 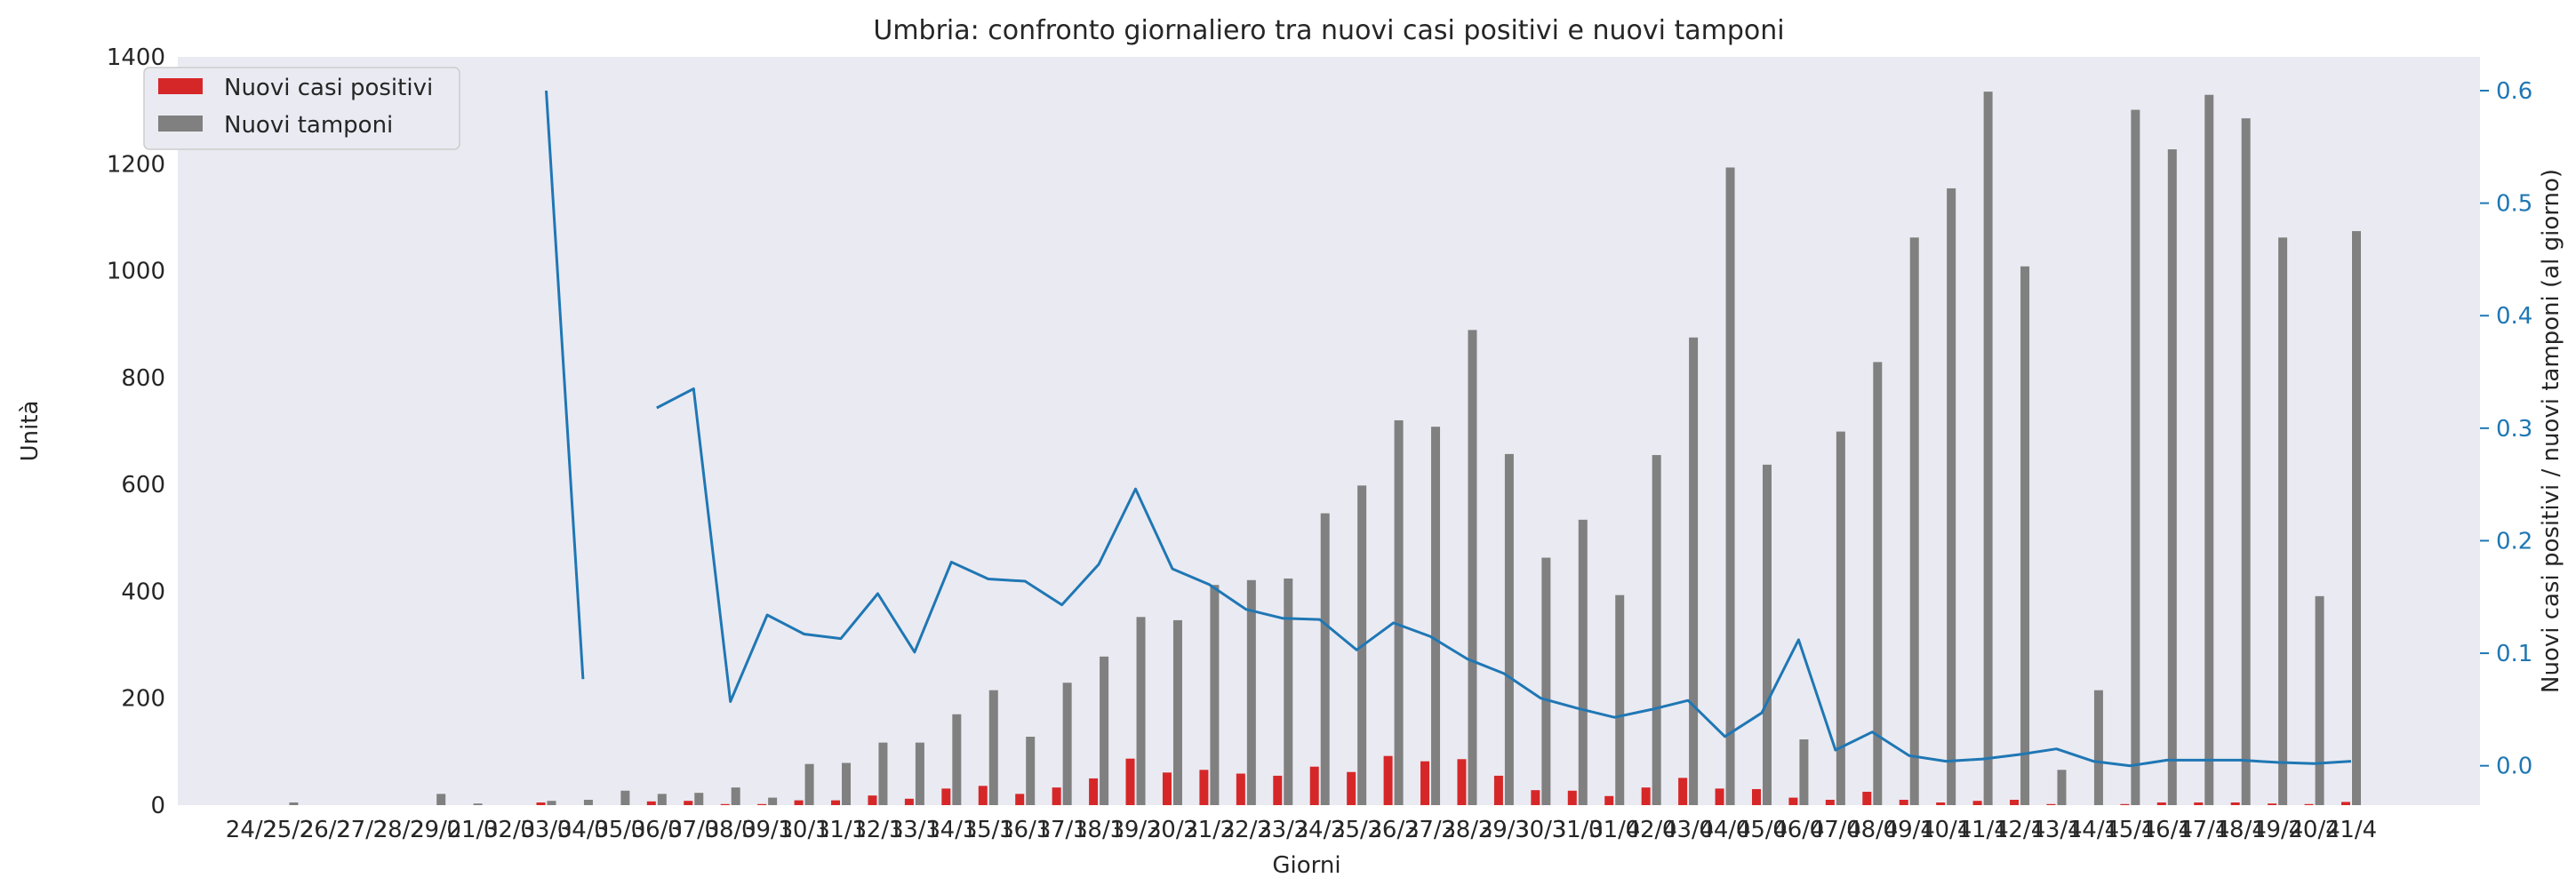 I want to click on bar-tamponi-28/3, so click(x=1472, y=568).